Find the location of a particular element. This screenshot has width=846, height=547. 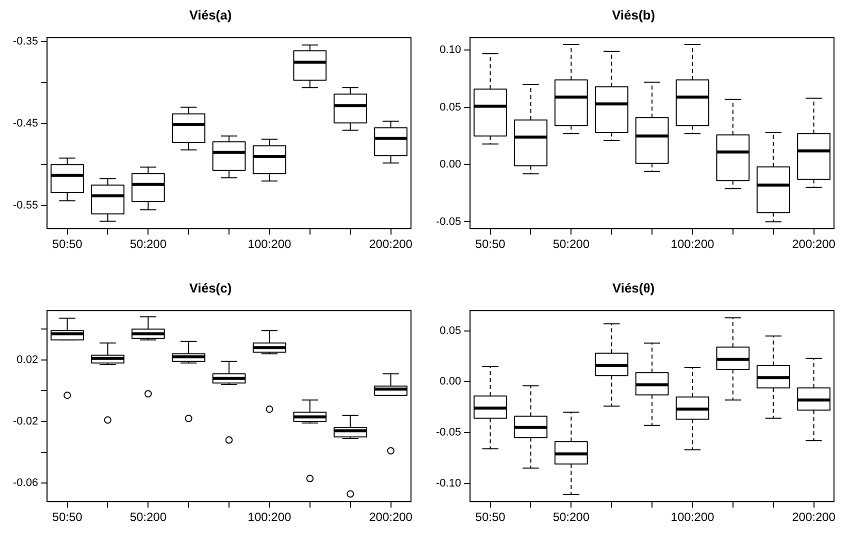

y-tick-label: -0.02 is located at coordinates (25, 422).